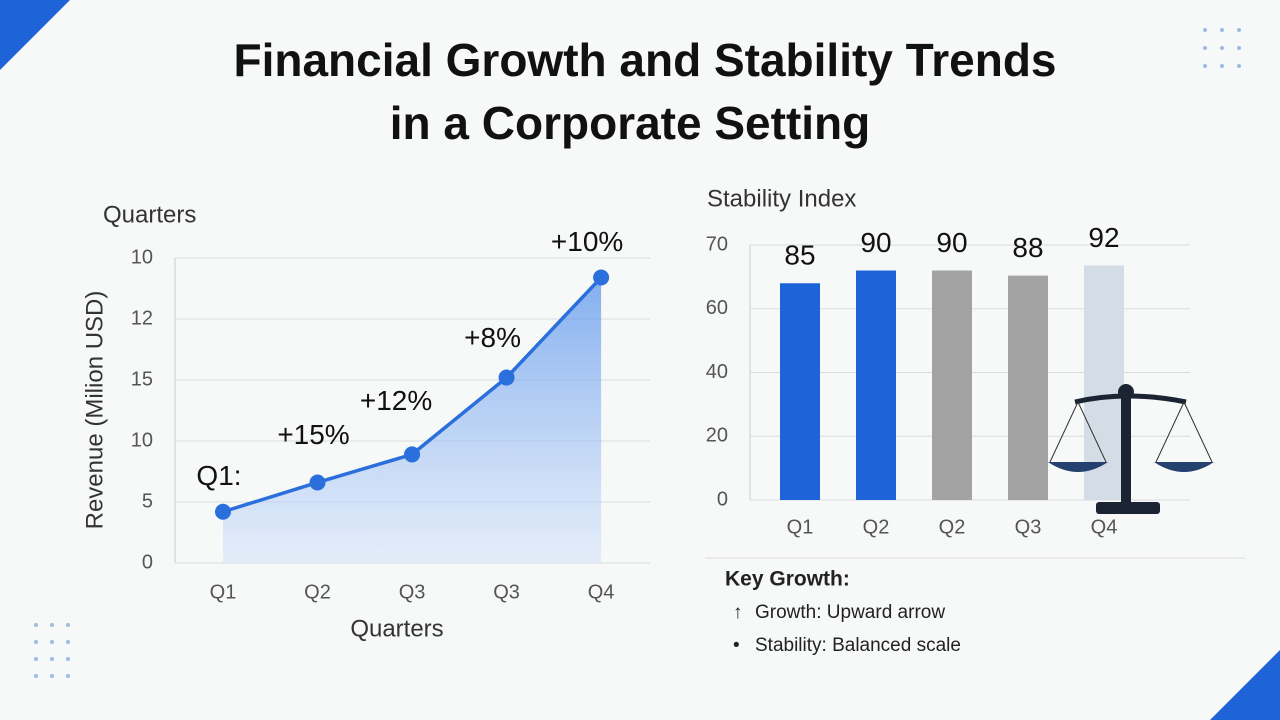 The width and height of the screenshot is (1280, 720). Describe the element at coordinates (1103, 237) in the screenshot. I see `value-label: 92` at that location.